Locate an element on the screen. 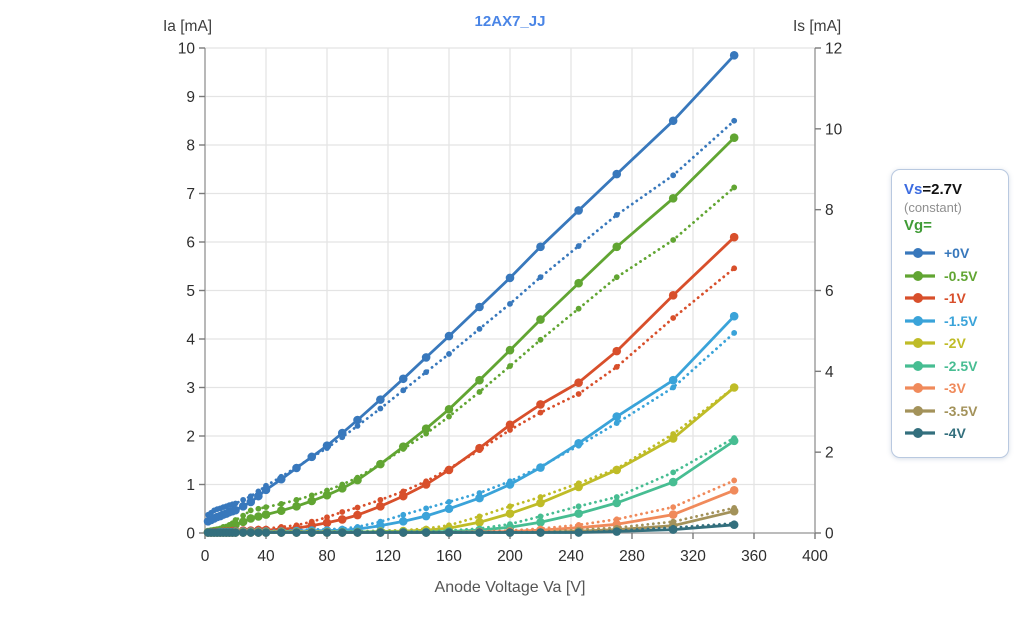  legend-entry--4V: -4V is located at coordinates (950, 433).